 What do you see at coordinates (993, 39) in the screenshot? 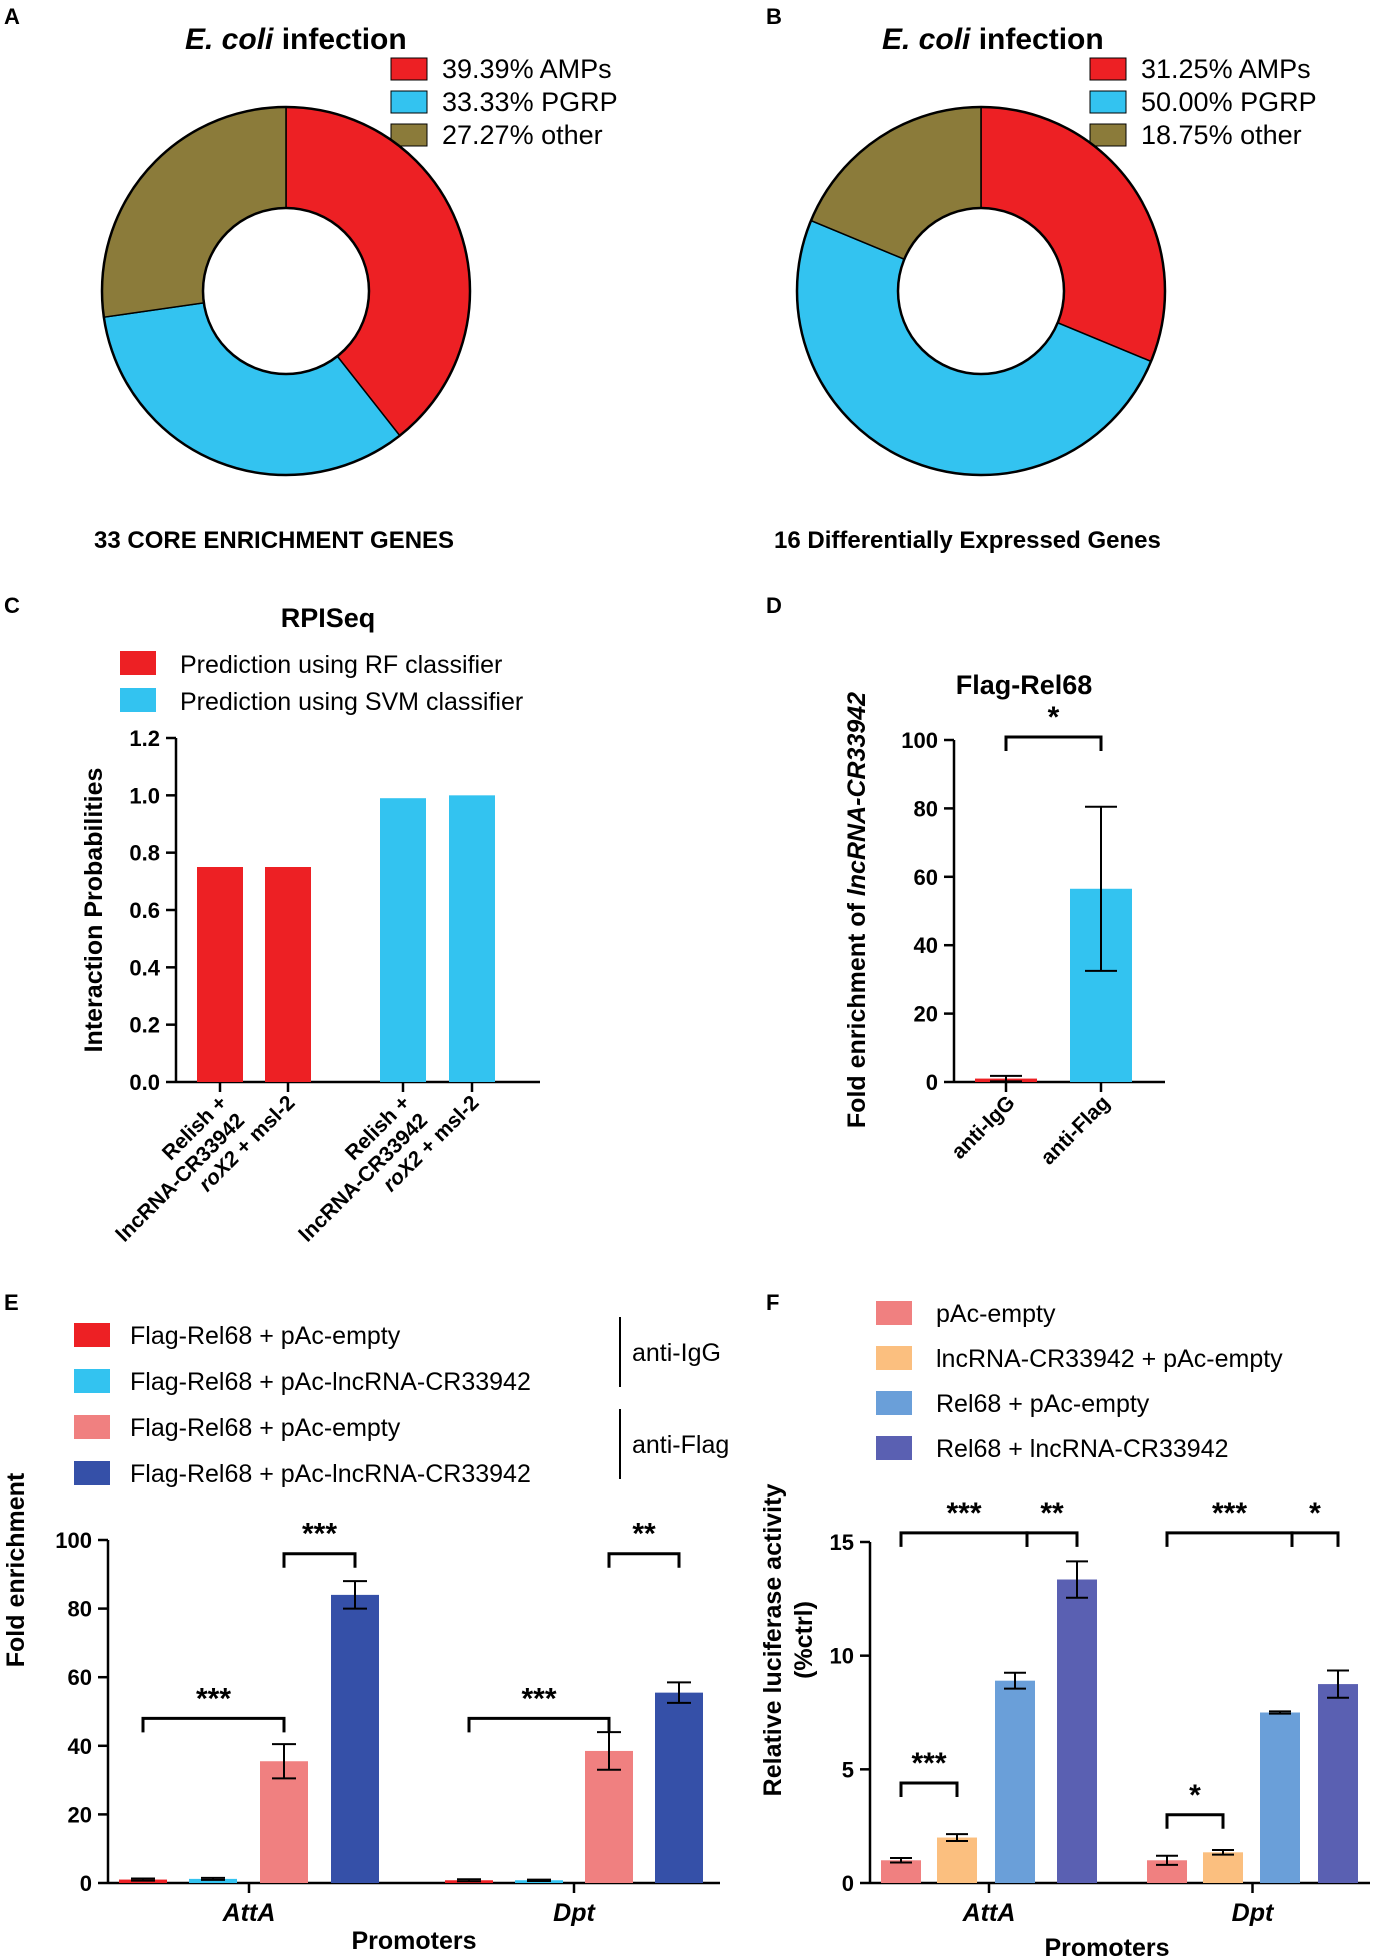
I see `panel-b-title: E. coli infection` at bounding box center [993, 39].